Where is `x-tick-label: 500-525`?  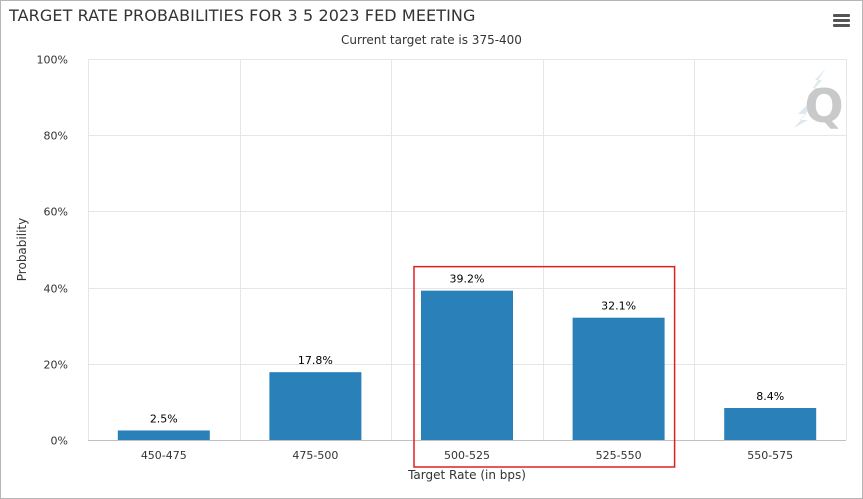
x-tick-label: 500-525 is located at coordinates (467, 455).